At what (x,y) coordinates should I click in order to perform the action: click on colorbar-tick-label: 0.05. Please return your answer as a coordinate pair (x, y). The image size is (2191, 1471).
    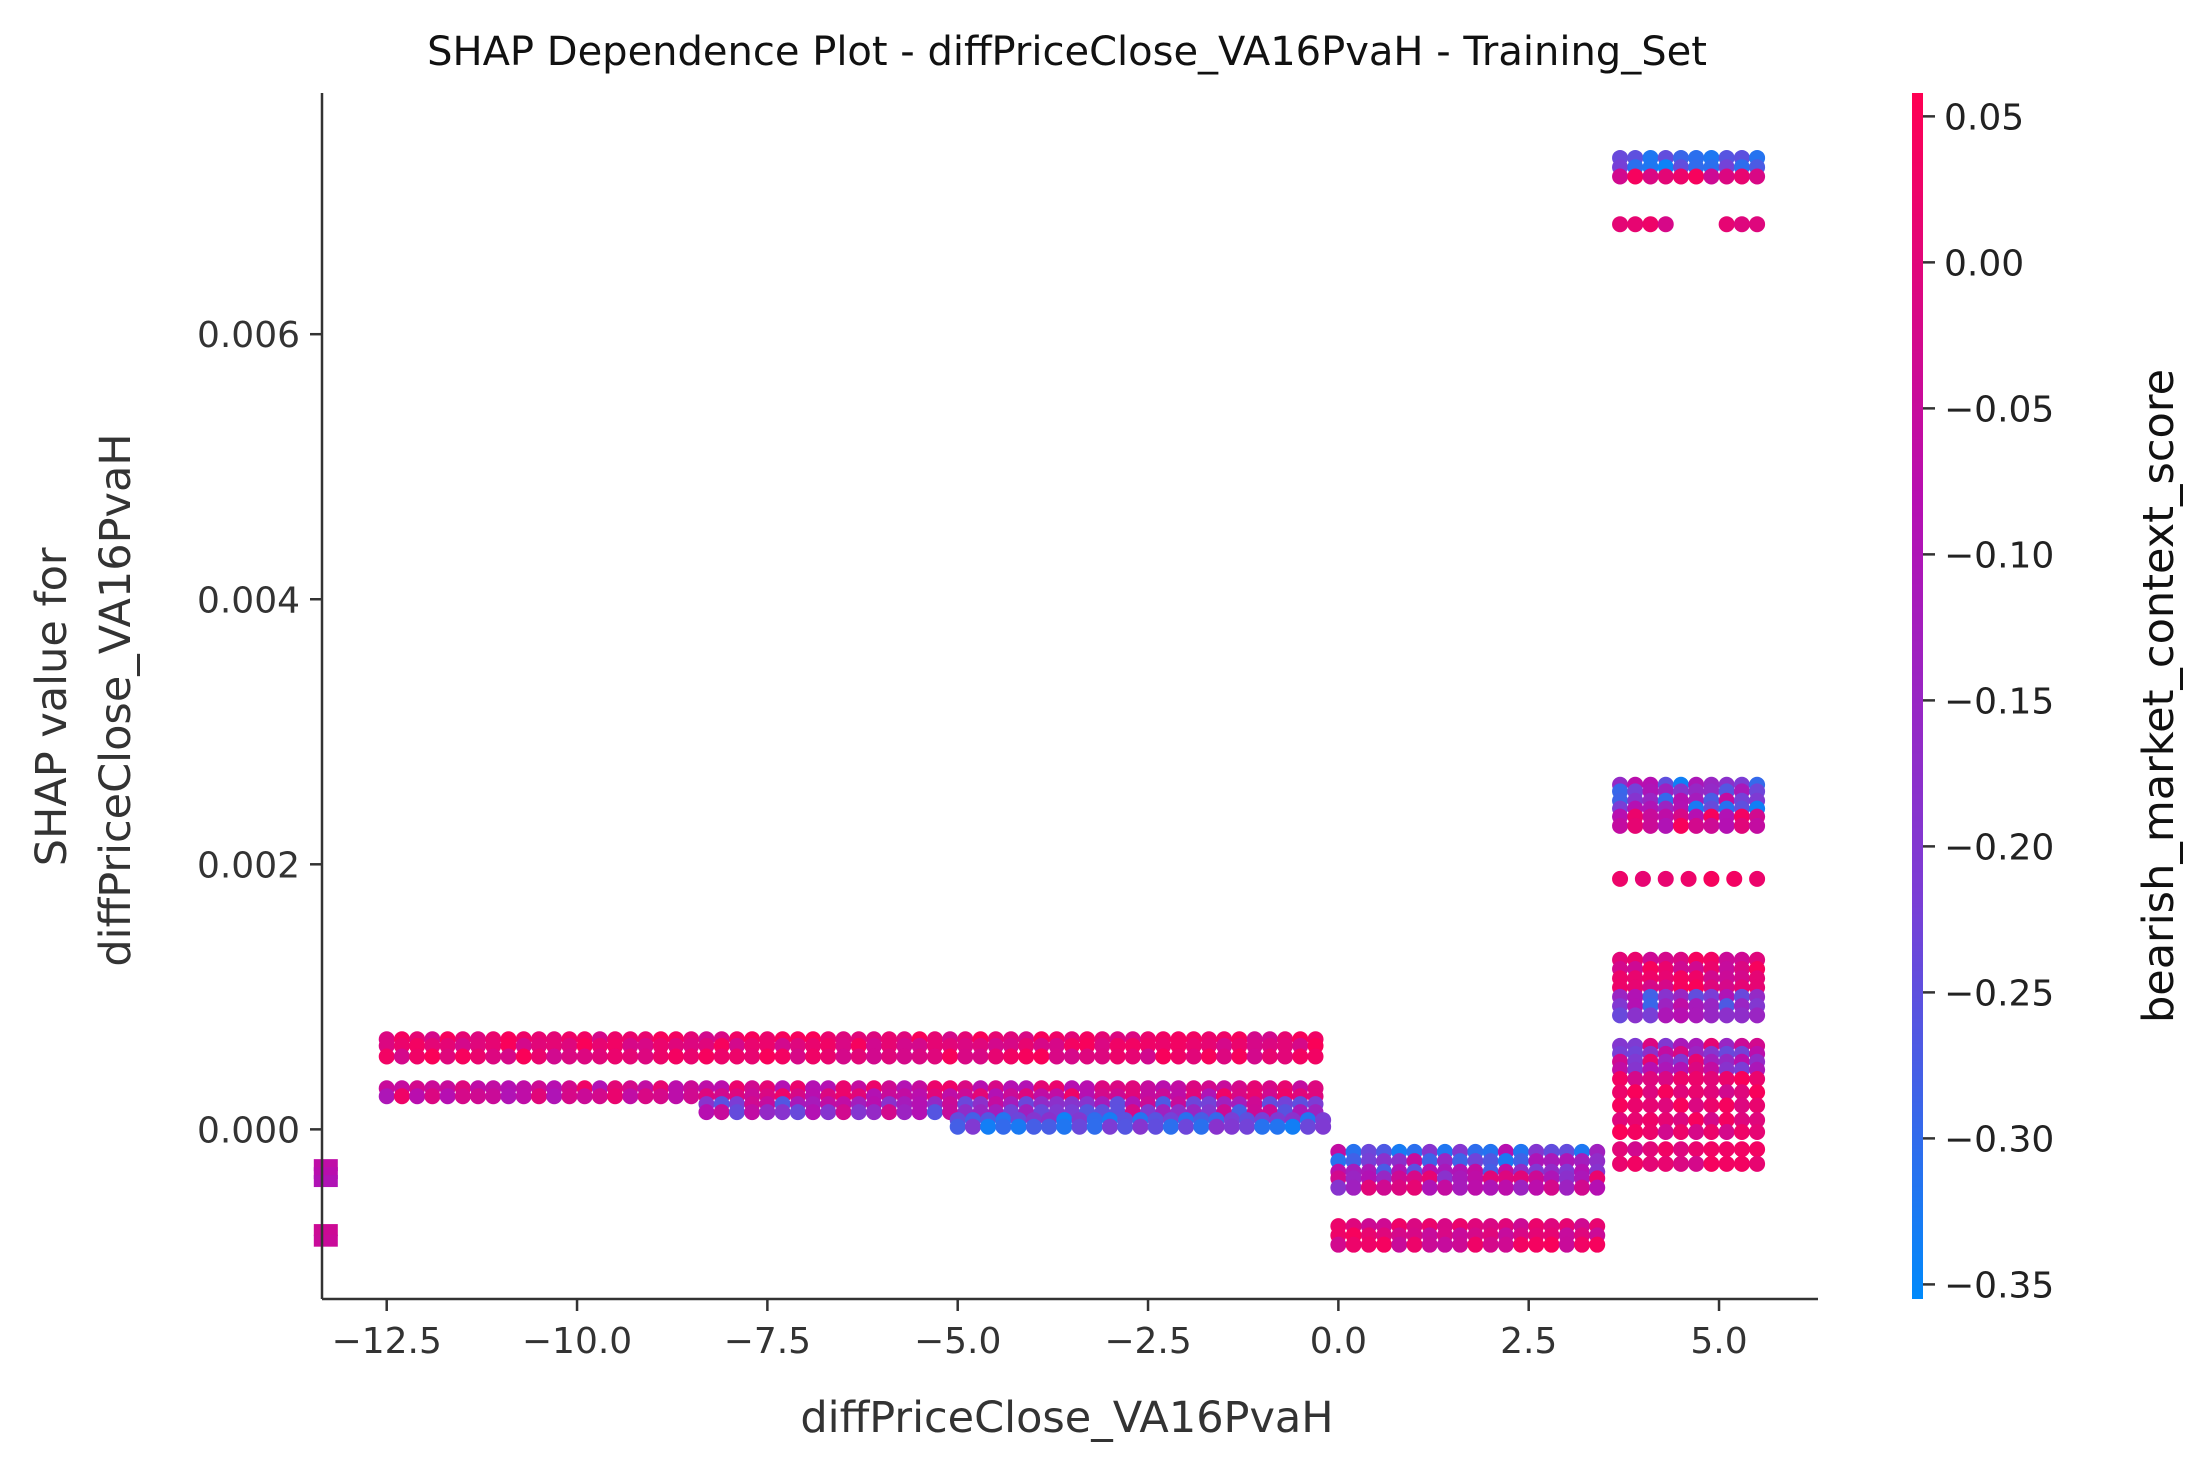
    Looking at the image, I should click on (1984, 117).